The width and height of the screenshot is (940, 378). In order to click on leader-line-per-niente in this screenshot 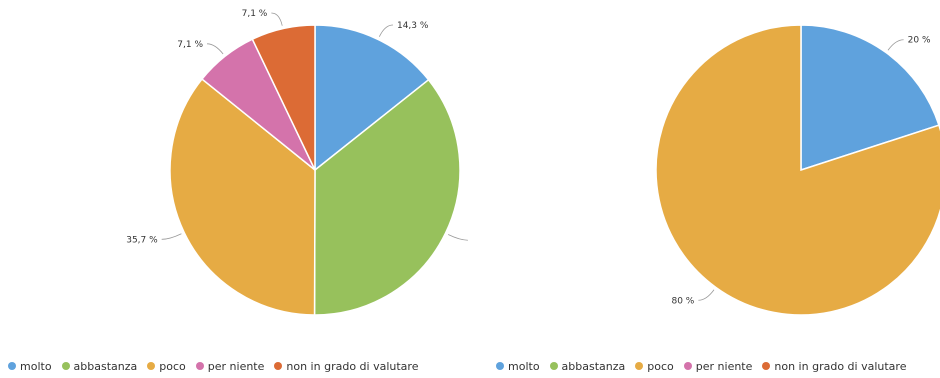, I will do `click(215, 49)`.